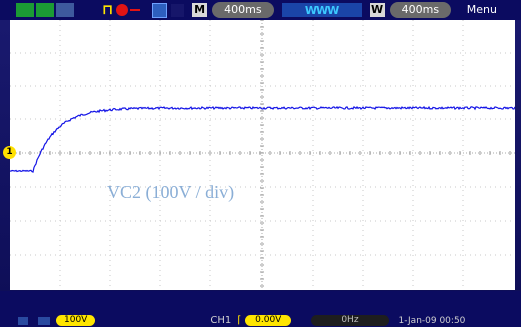  Describe the element at coordinates (160, 10) in the screenshot. I see `save-disk-icon` at that location.